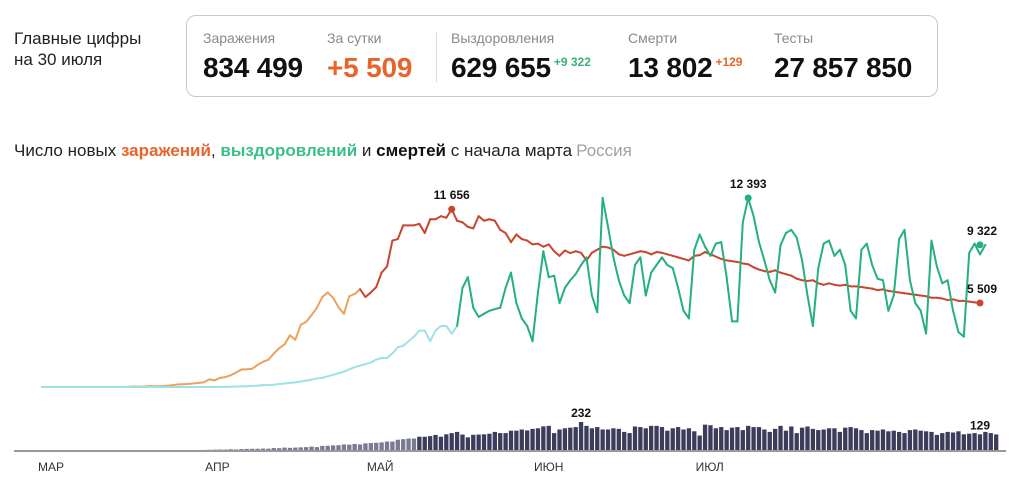 The width and height of the screenshot is (1024, 482). Describe the element at coordinates (436, 57) in the screenshot. I see `stats-divider` at that location.